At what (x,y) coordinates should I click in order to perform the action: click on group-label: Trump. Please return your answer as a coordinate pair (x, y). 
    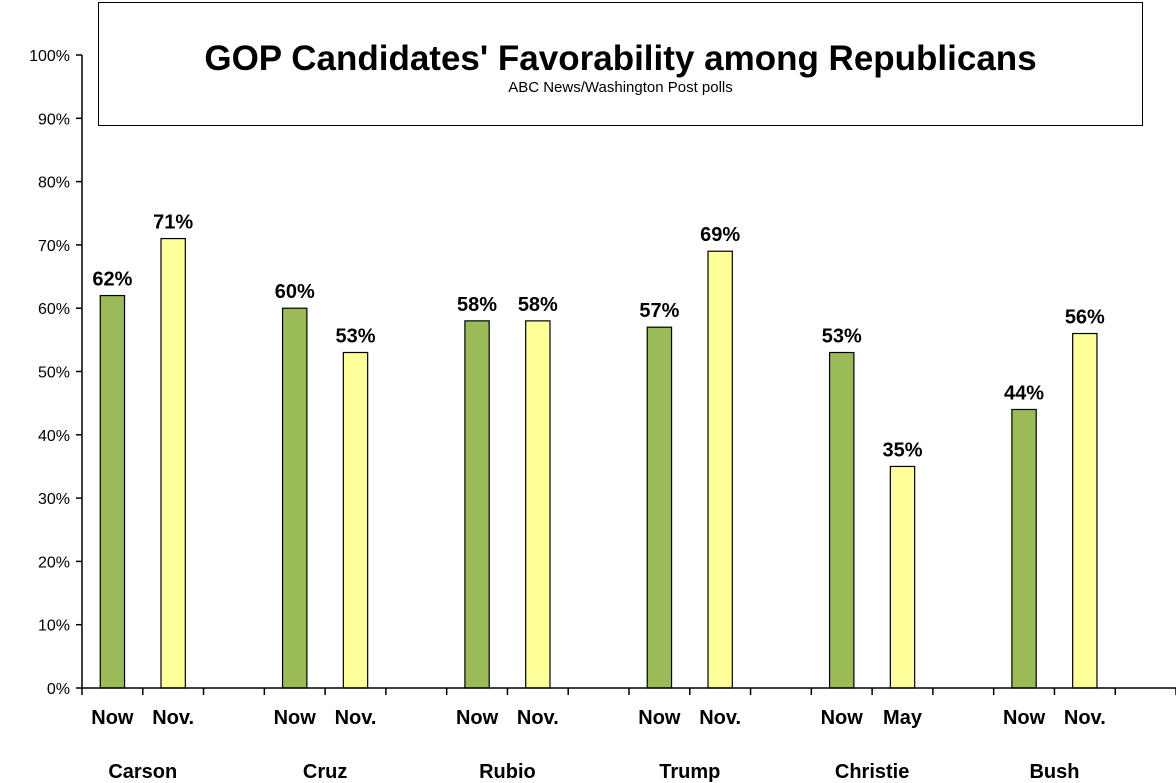
    Looking at the image, I should click on (689, 772).